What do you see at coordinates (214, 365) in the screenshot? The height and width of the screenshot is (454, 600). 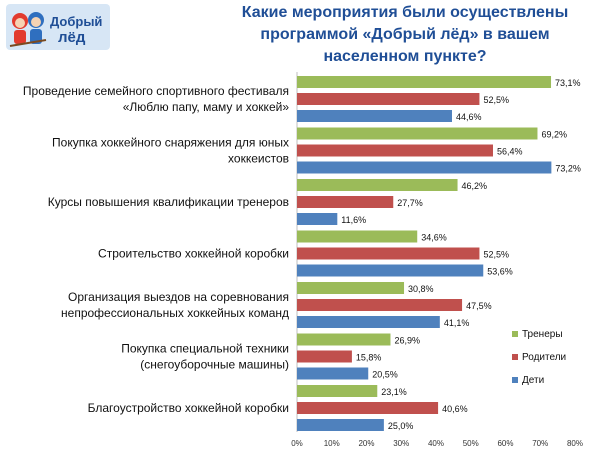 I see `category-label: (снегоуборочные машины)` at bounding box center [214, 365].